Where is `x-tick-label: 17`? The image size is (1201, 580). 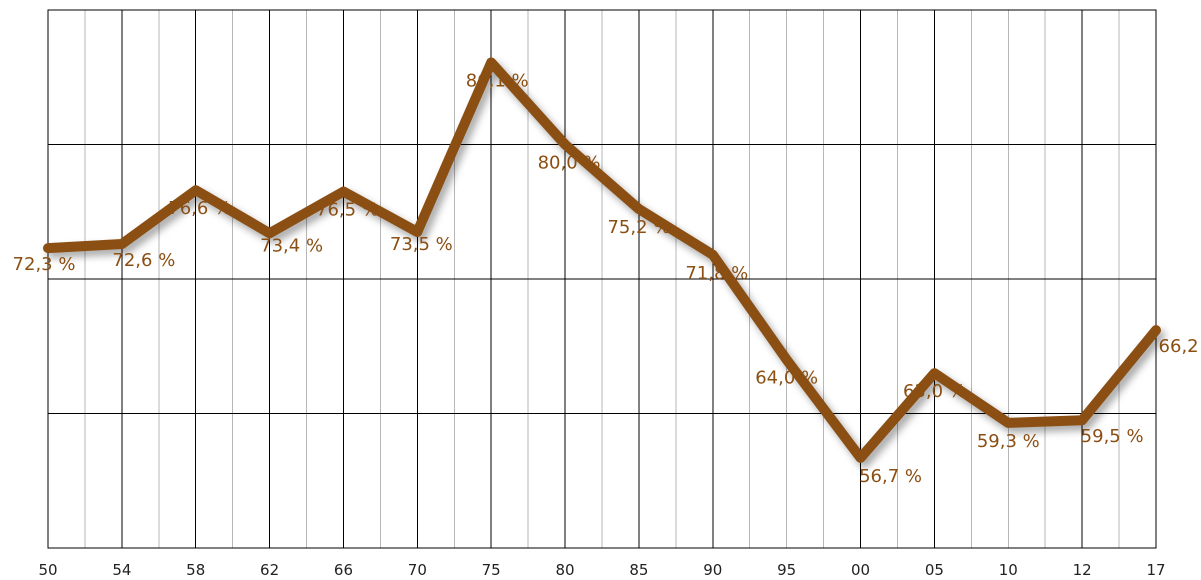
x-tick-label: 17 is located at coordinates (1155, 570).